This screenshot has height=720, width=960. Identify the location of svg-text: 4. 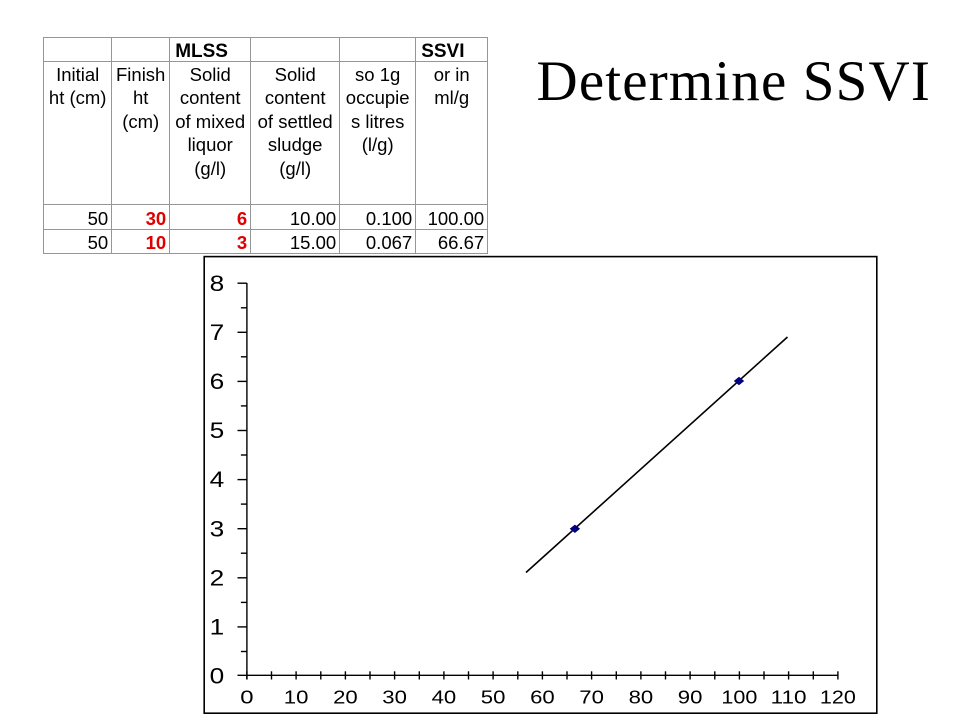
(217, 479).